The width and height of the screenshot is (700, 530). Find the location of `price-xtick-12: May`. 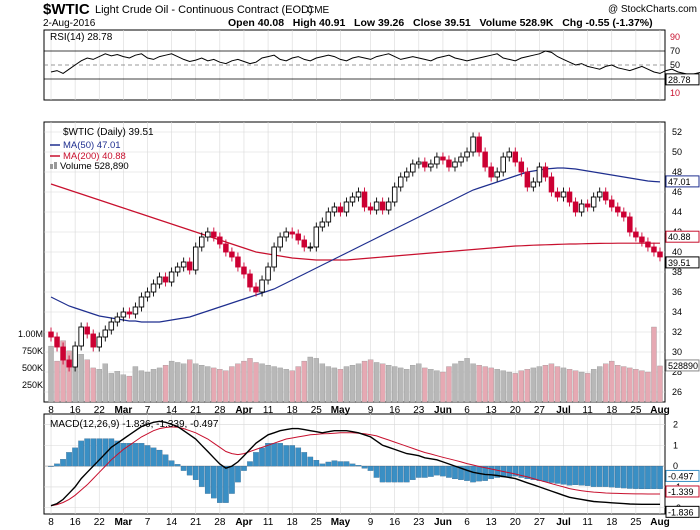

price-xtick-12: May is located at coordinates (341, 410).